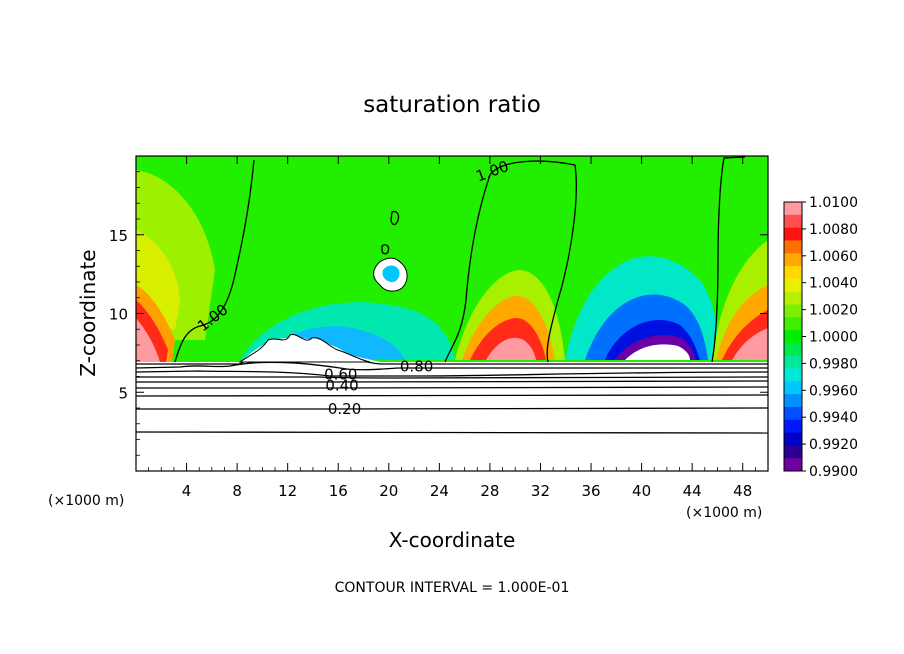  Describe the element at coordinates (692, 491) in the screenshot. I see `x-tick-label: 44` at that location.